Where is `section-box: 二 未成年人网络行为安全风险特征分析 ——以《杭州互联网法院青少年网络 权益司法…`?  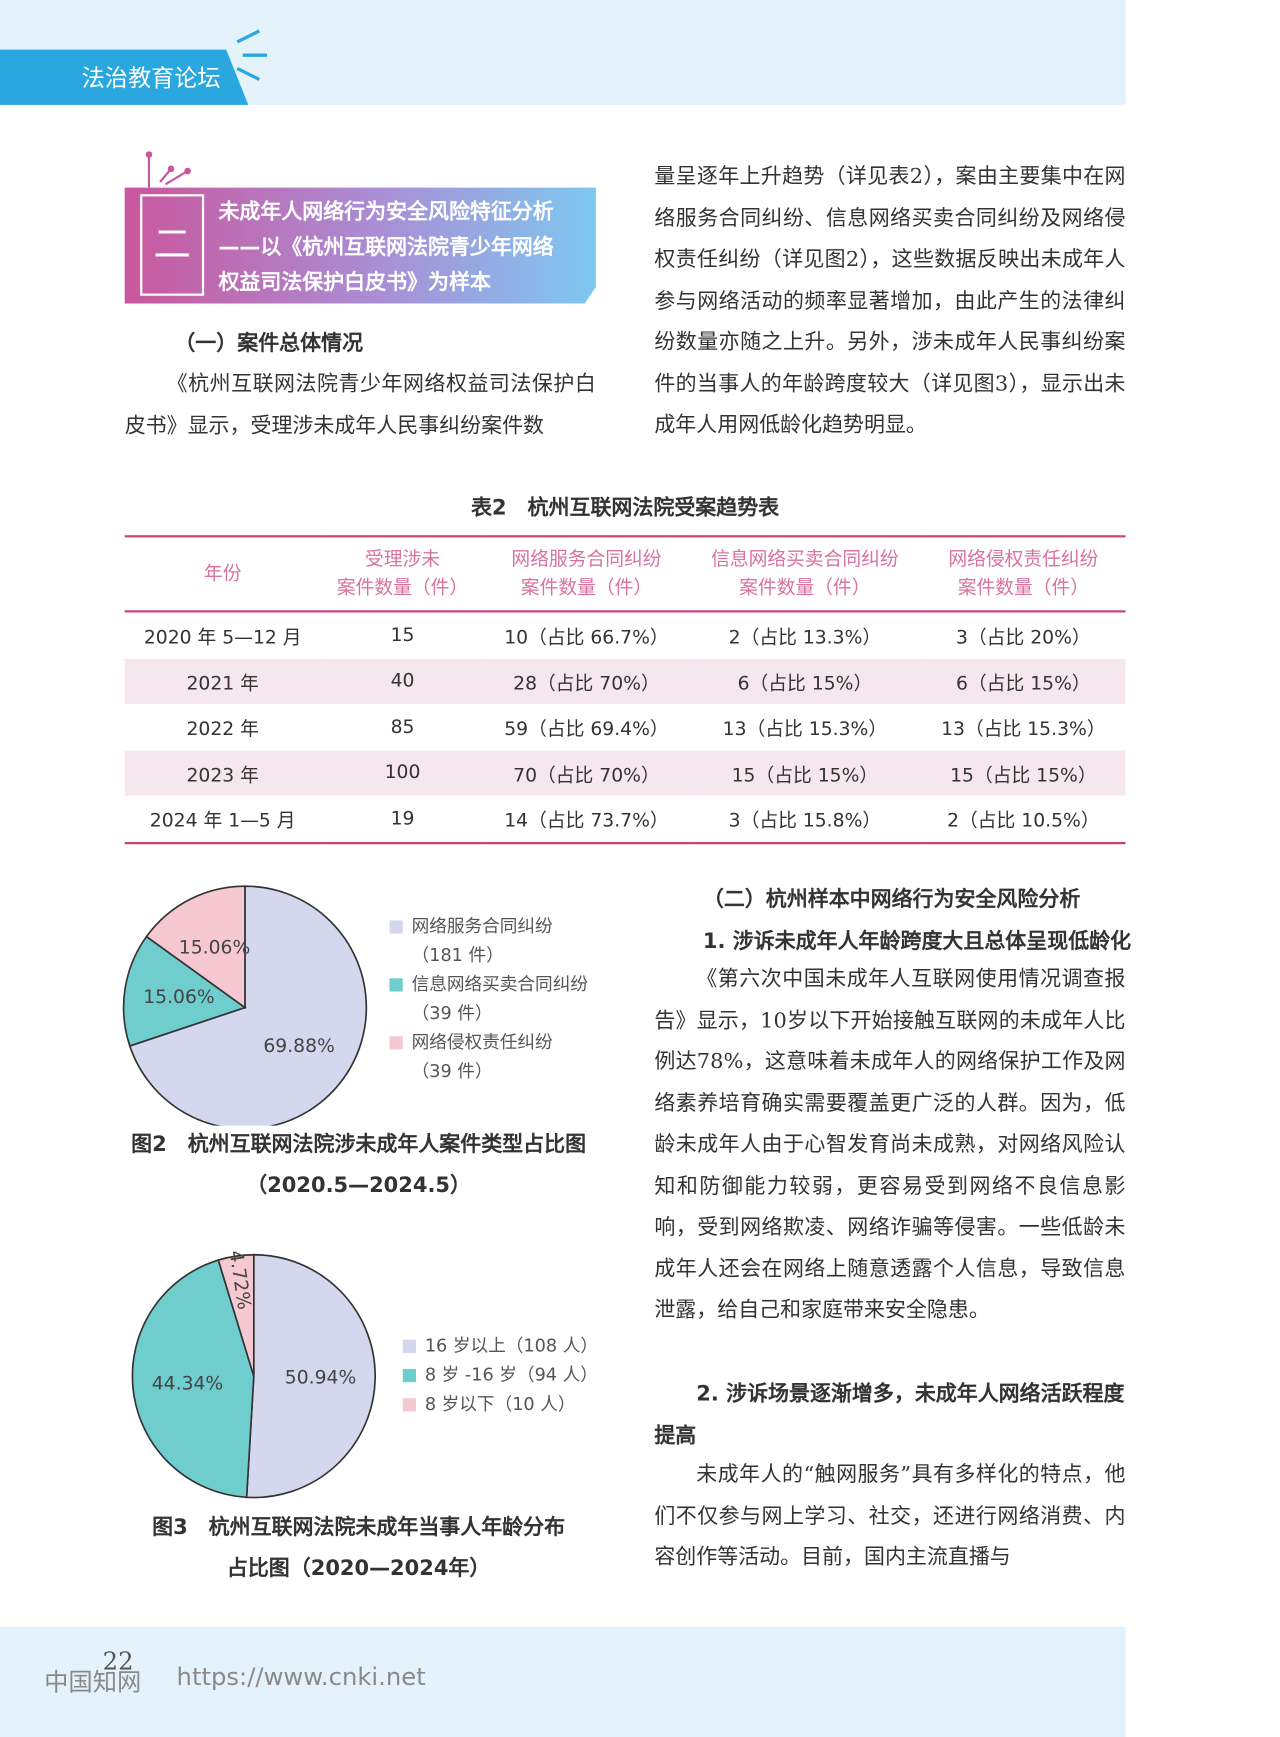 section-box: 二 未成年人网络行为安全风险特征分析 ——以《杭州互联网法院青少年网络 权益司法… is located at coordinates (360, 227).